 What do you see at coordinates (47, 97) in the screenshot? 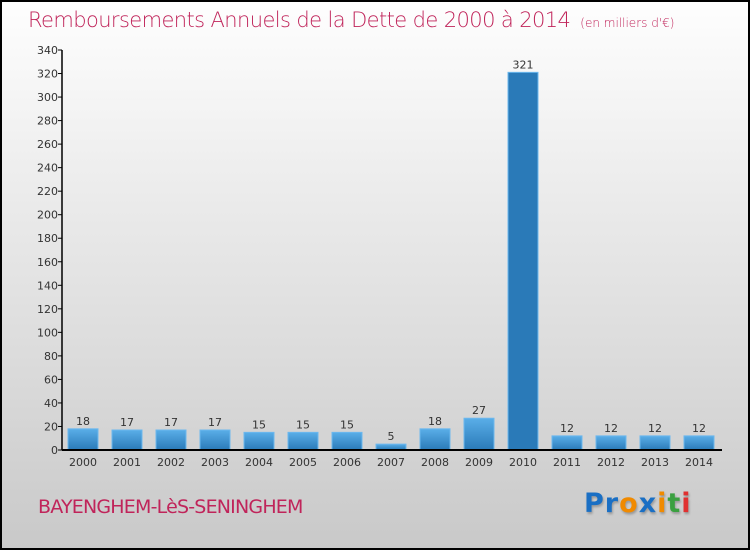
I see `y-tick-label: 300` at bounding box center [47, 97].